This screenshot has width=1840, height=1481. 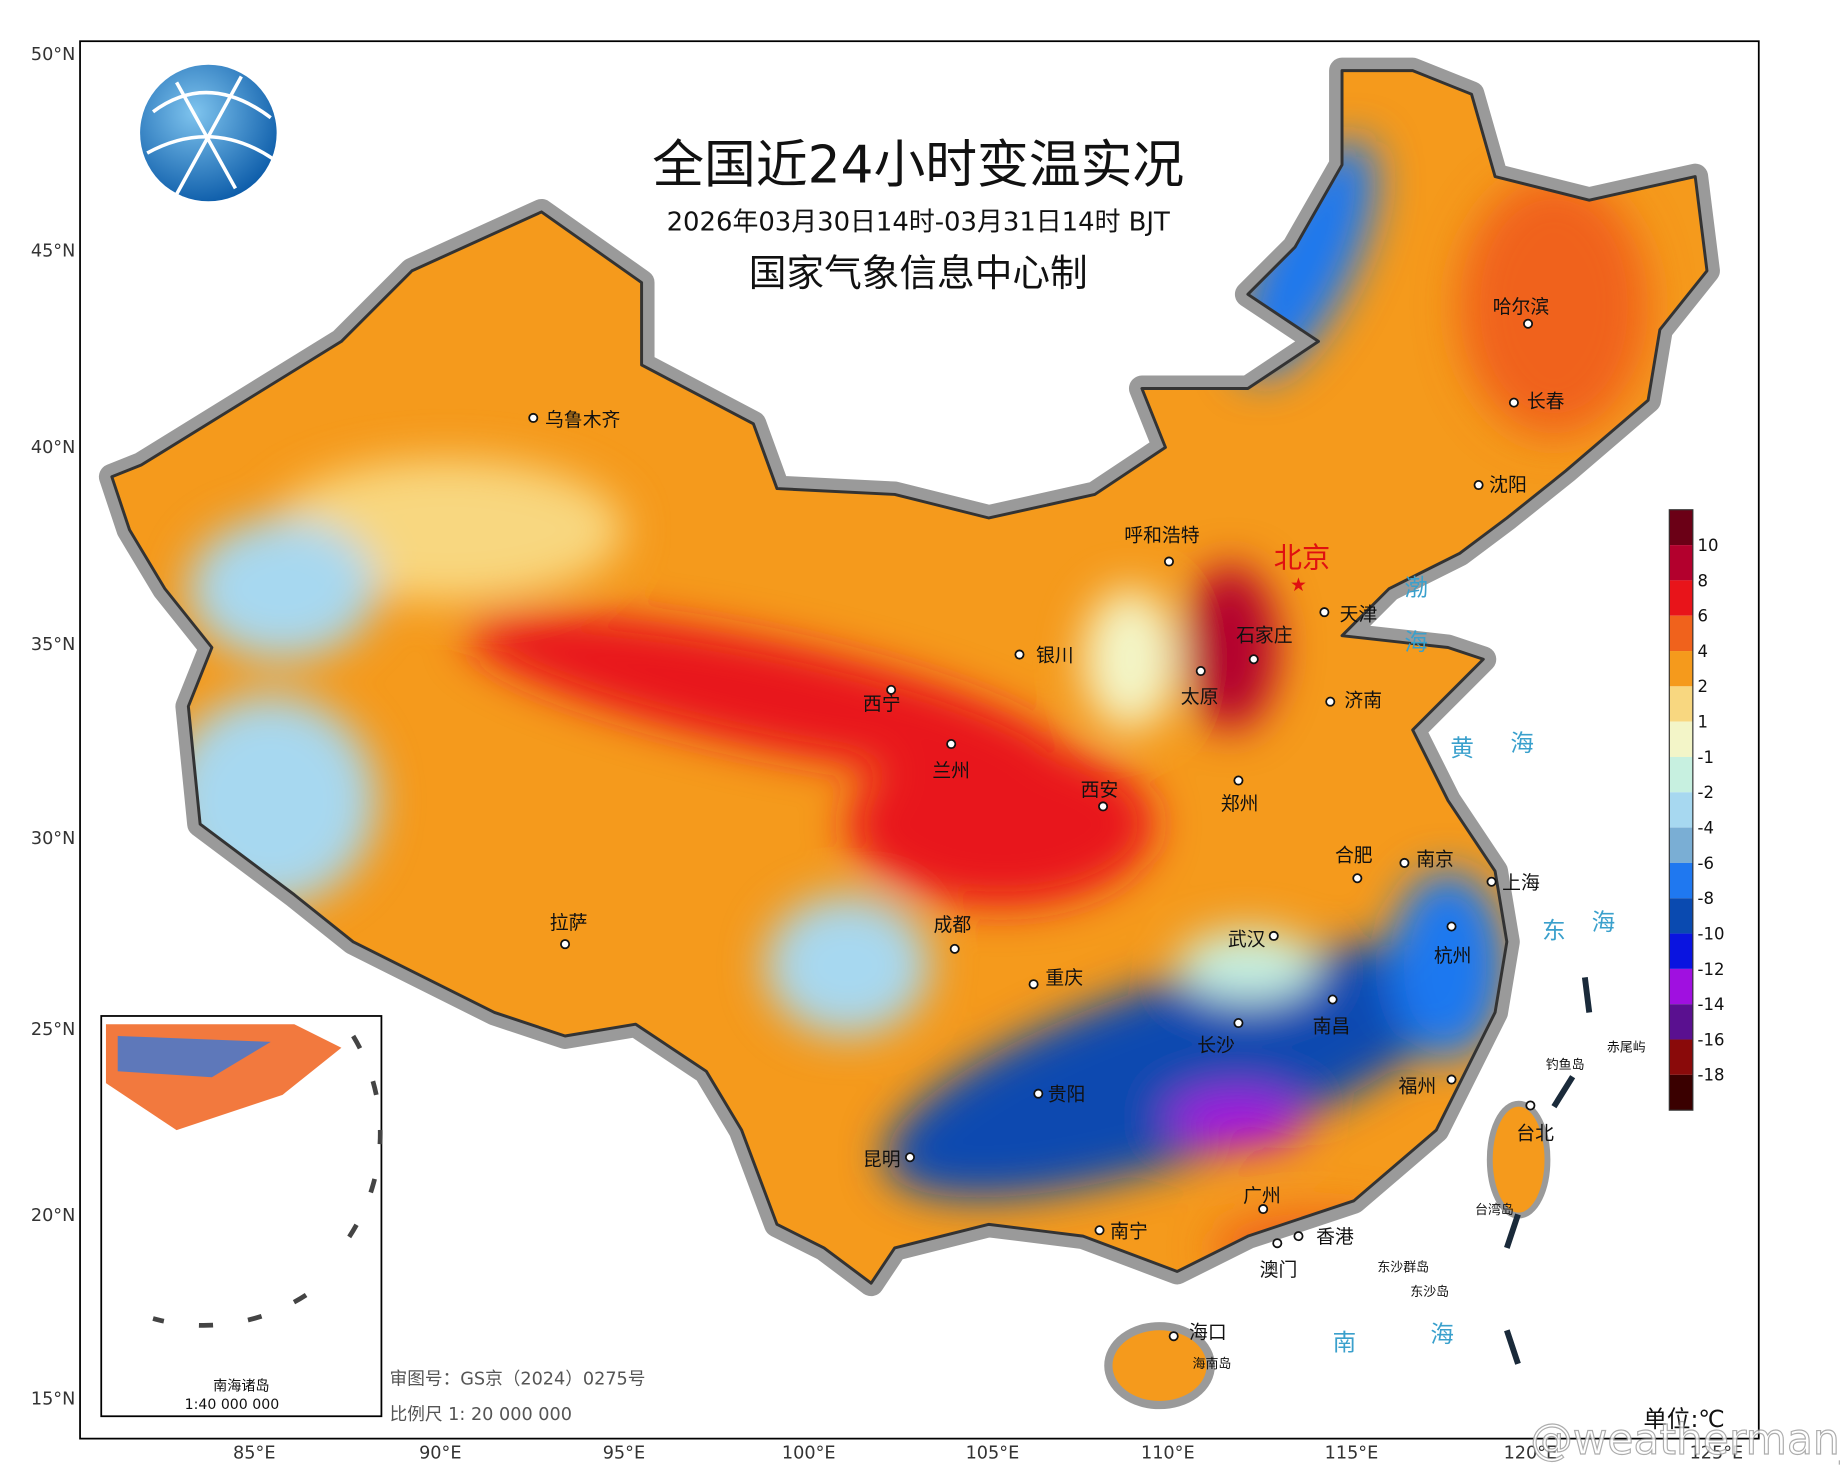 What do you see at coordinates (1546, 401) in the screenshot?
I see `city-label: 长春` at bounding box center [1546, 401].